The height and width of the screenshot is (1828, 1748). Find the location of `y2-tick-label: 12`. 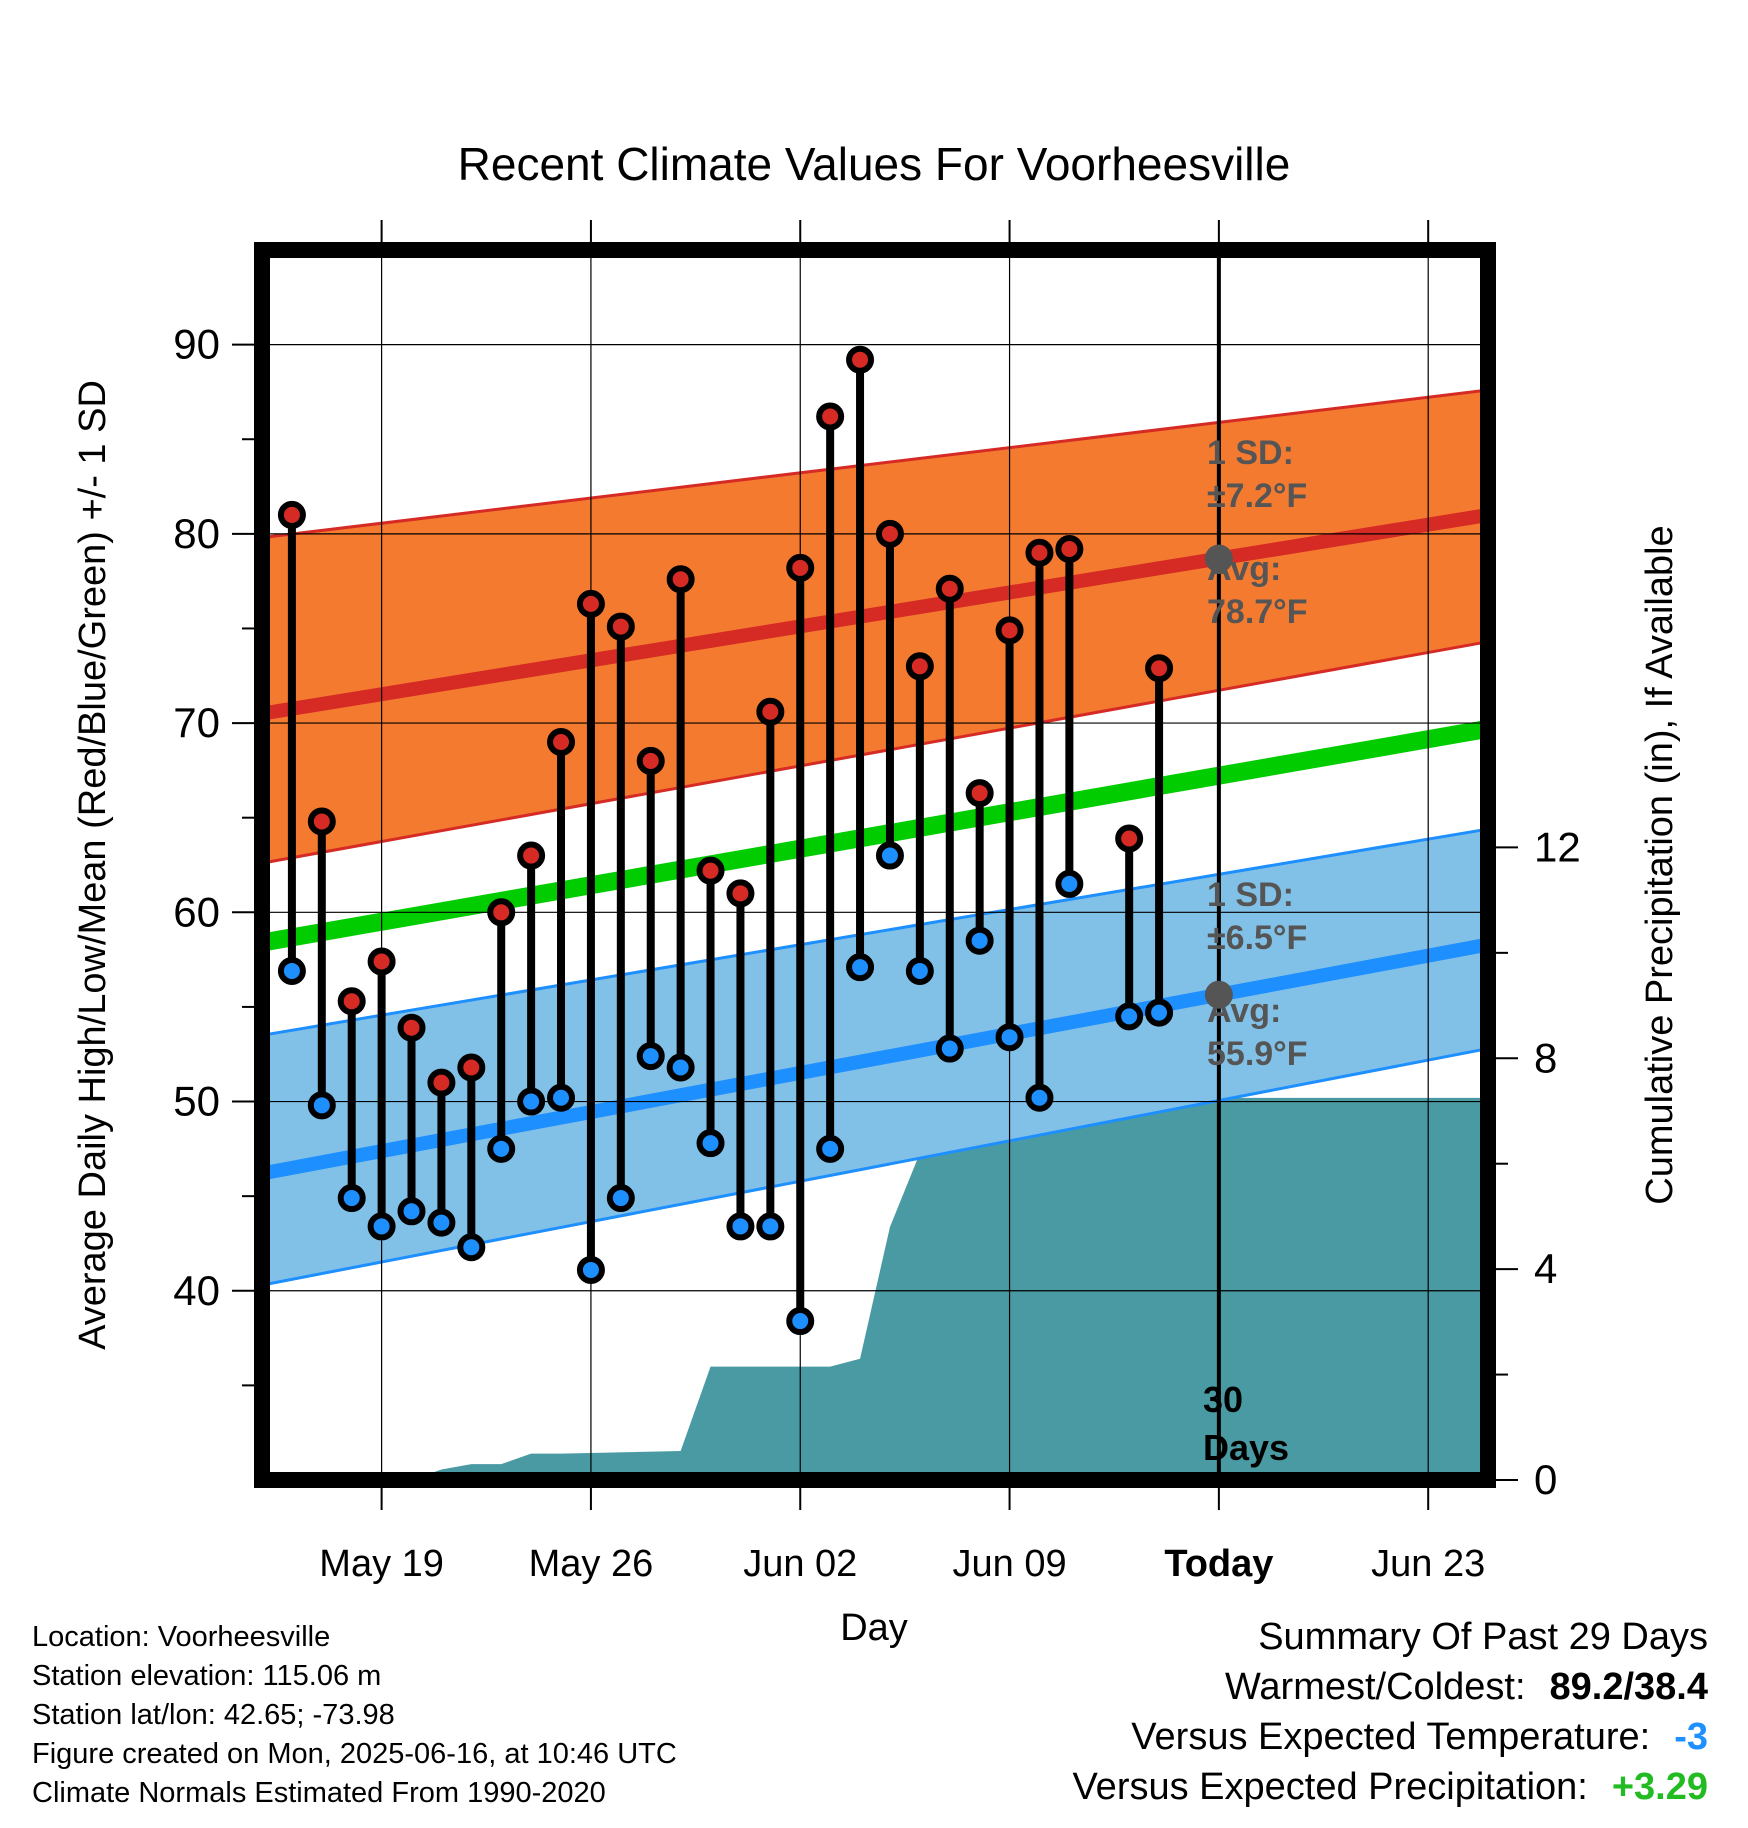

y2-tick-label: 12 is located at coordinates (1557, 846).